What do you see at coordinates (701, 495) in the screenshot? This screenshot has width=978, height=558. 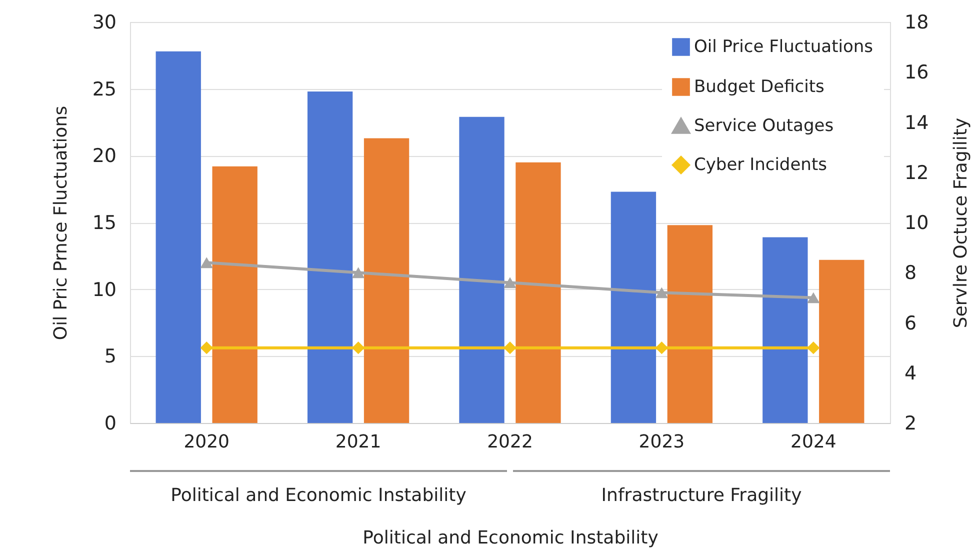 I see `text: Infrastructure Fragility` at bounding box center [701, 495].